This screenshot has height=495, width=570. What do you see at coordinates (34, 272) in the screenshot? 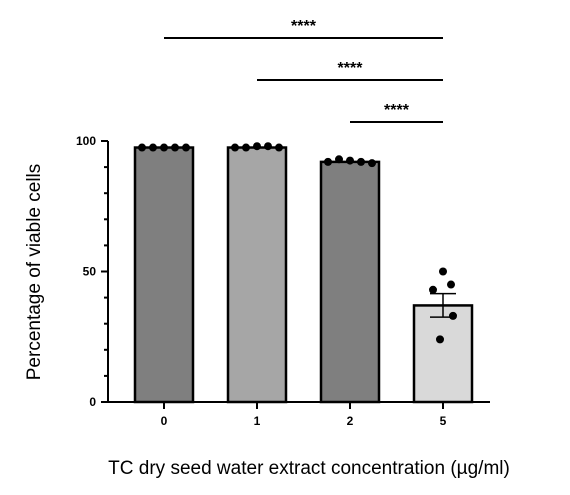
I see `y-axis-label: Percentage of viable cells` at bounding box center [34, 272].